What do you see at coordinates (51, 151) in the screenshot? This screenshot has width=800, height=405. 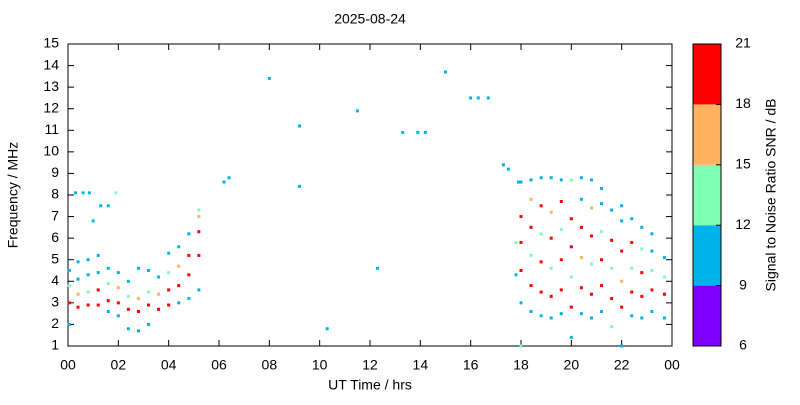 I see `y-tick-label: 10` at bounding box center [51, 151].